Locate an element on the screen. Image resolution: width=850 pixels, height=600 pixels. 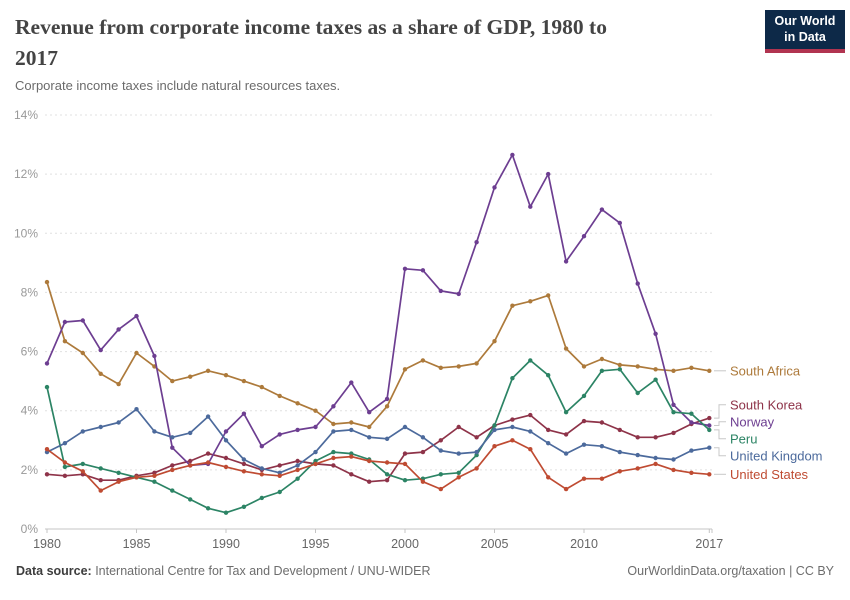
owid-logo: Our World in Data is located at coordinates (805, 31).